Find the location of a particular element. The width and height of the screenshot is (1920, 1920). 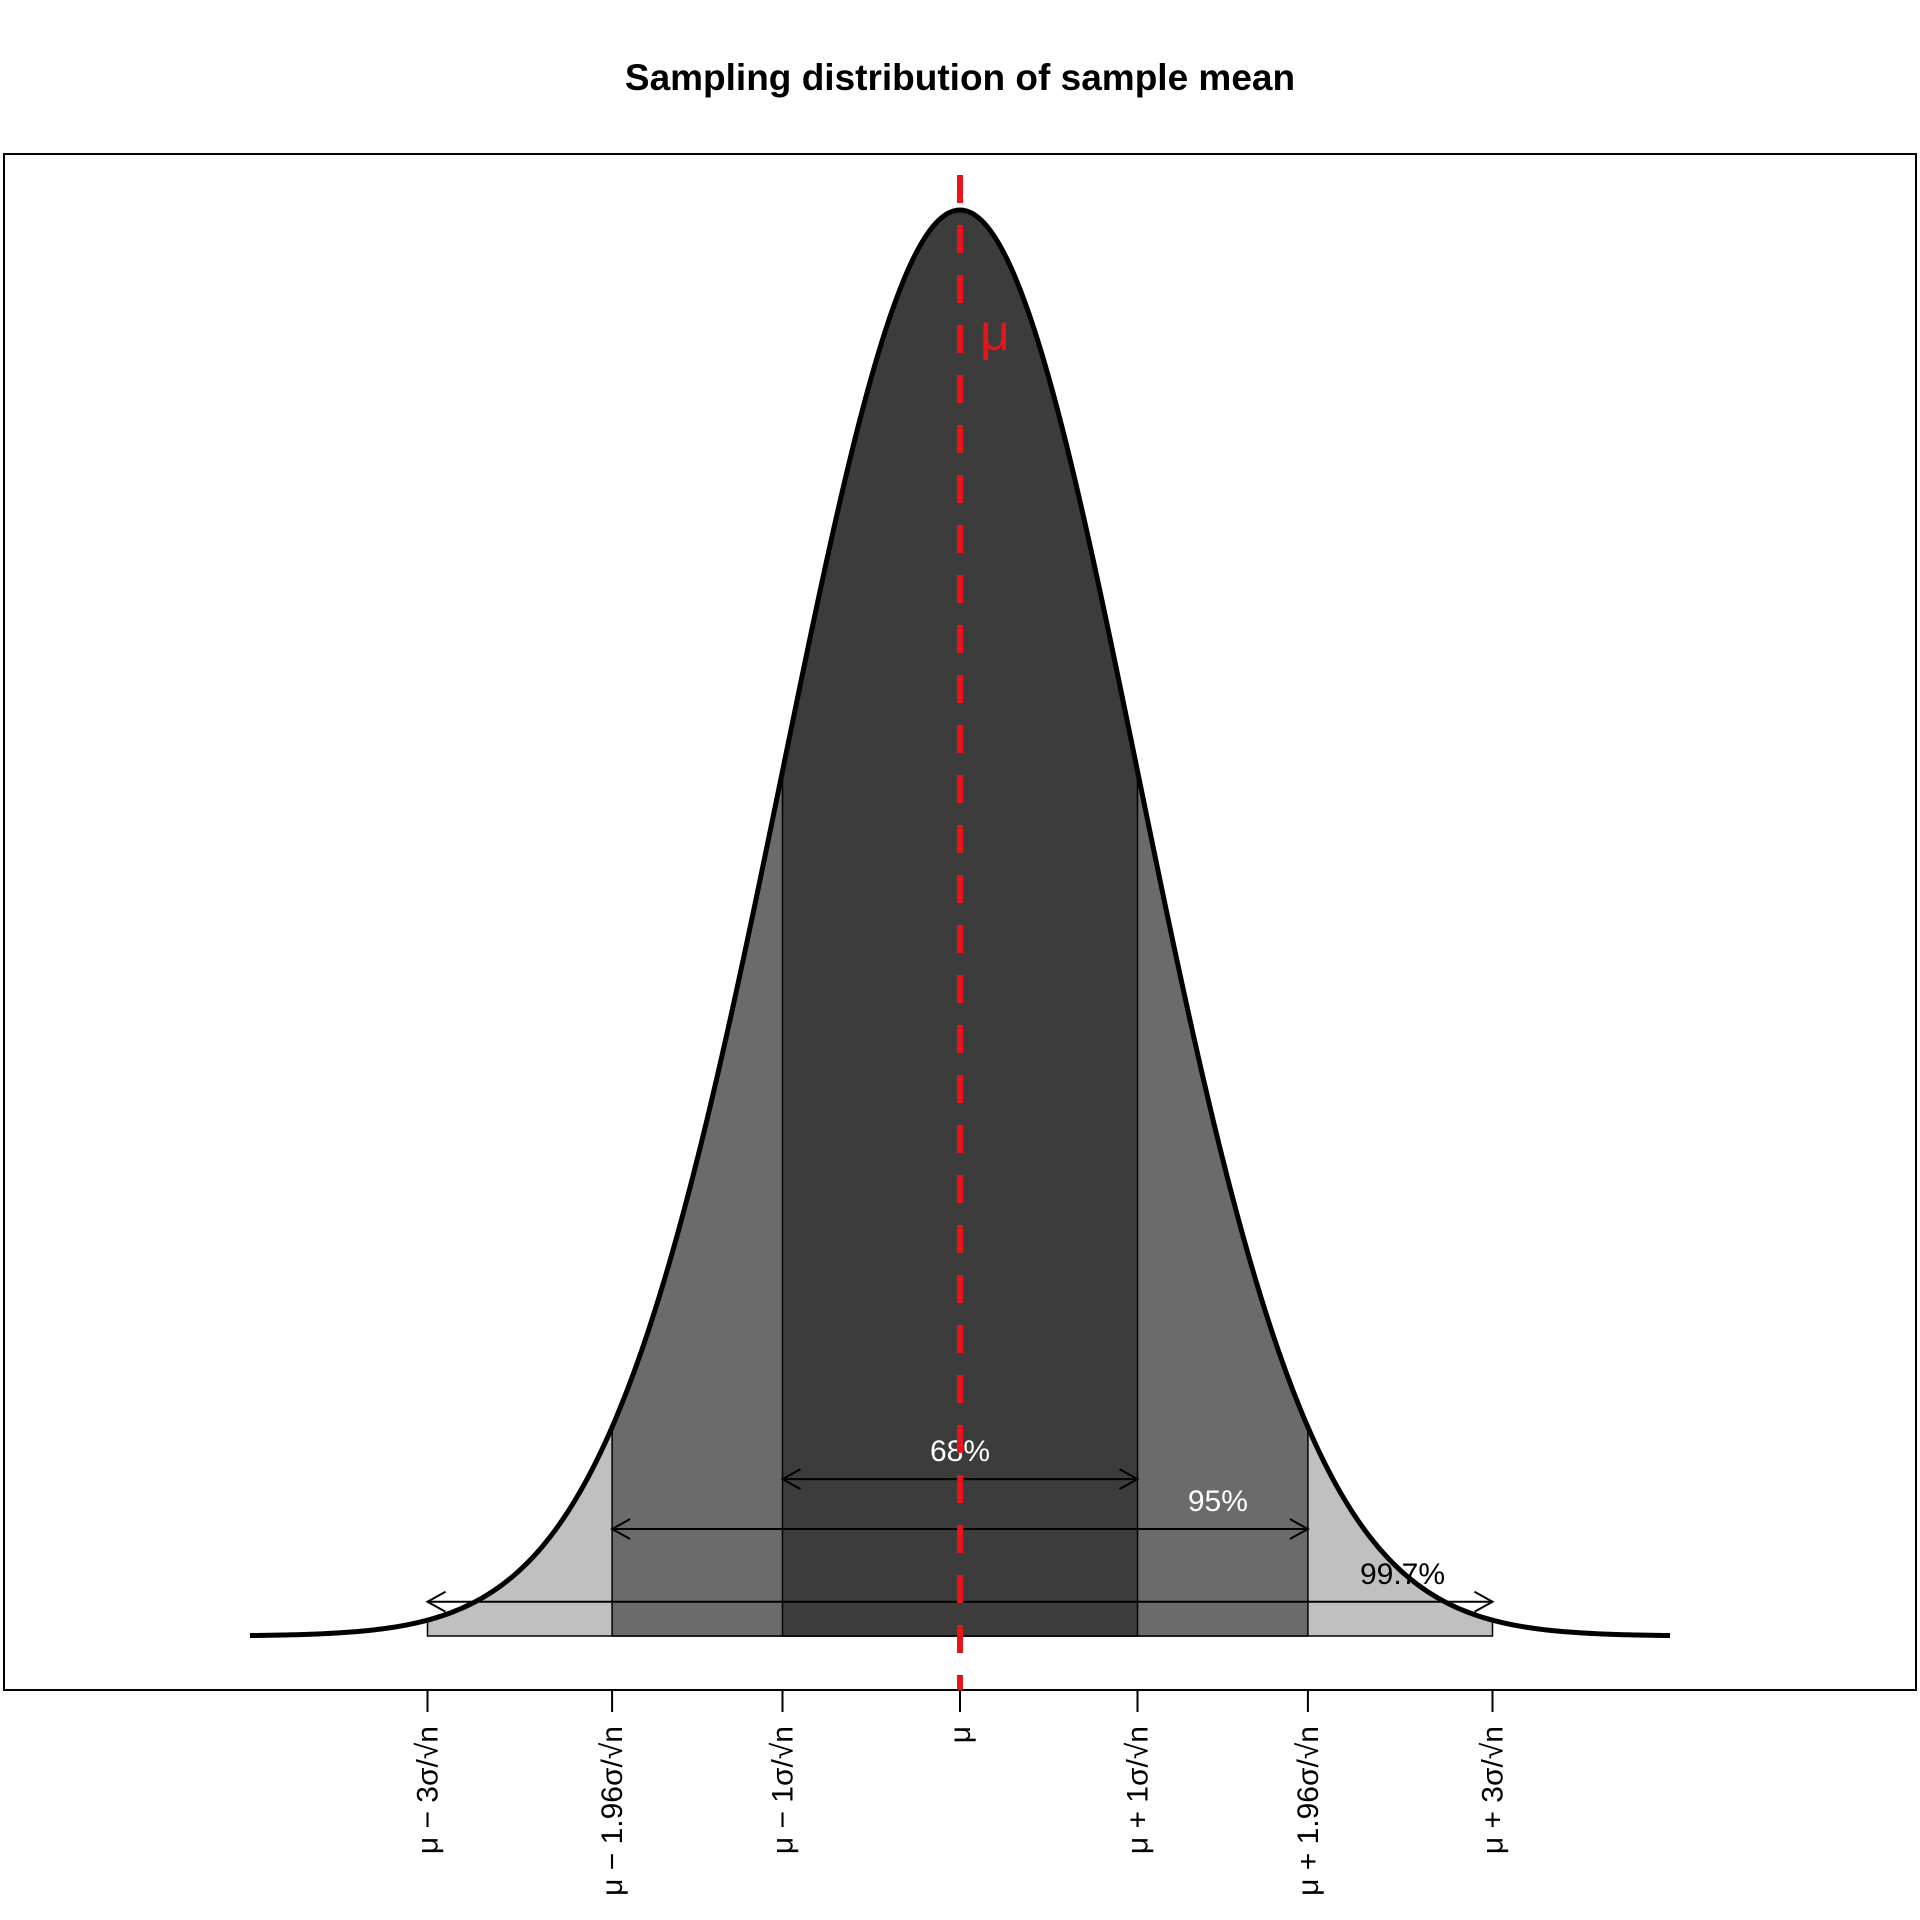

tick-label-1: μ − 1.96σ/√n is located at coordinates (612, 1811).